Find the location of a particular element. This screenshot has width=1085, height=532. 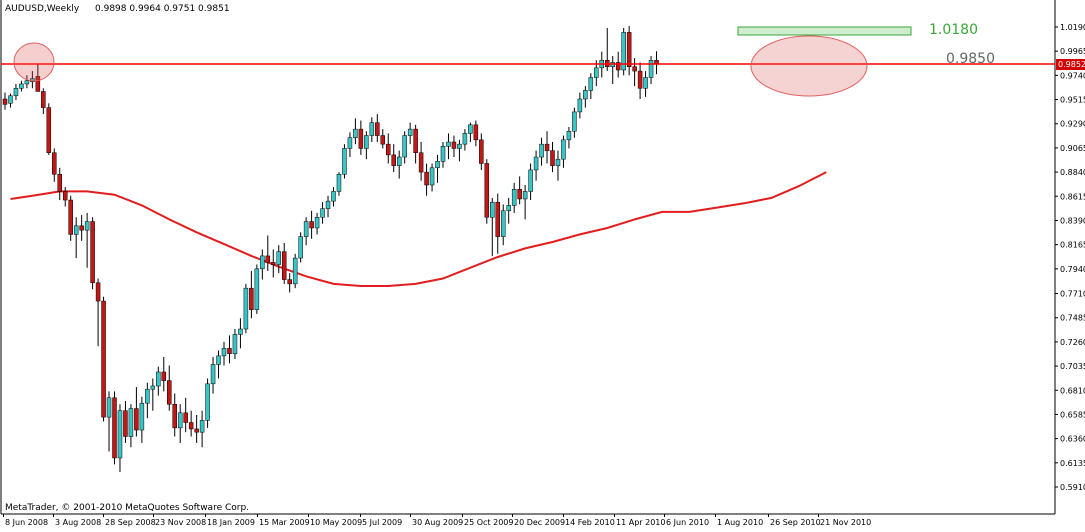

resistance-zone-box is located at coordinates (824, 31).